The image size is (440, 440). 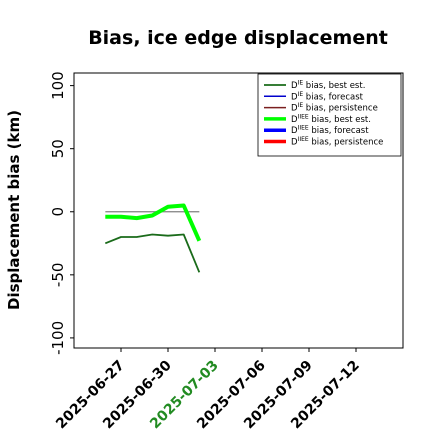 I want to click on y-tick-label: 50, so click(x=58, y=148).